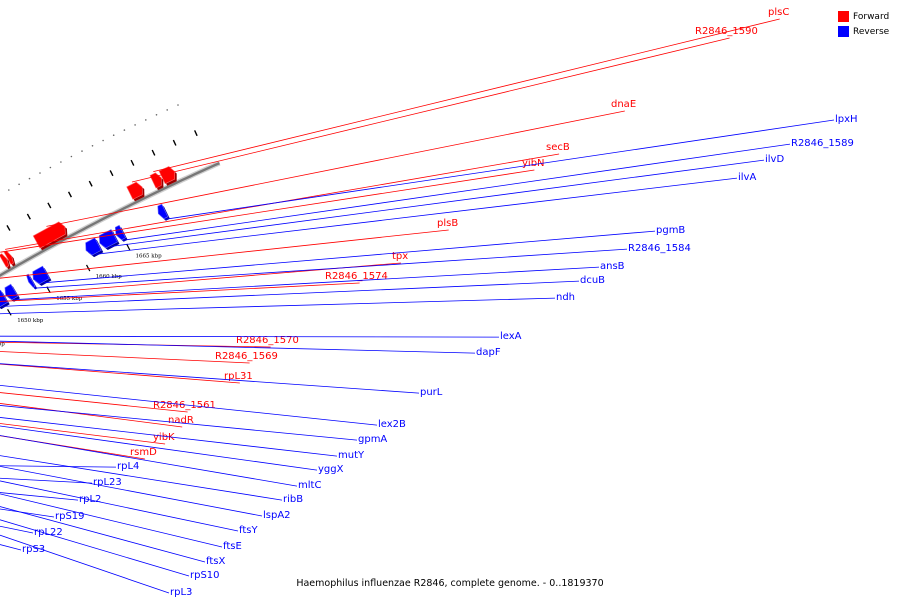 The height and width of the screenshot is (600, 900). What do you see at coordinates (90, 499) in the screenshot?
I see `gene-label: rpL2` at bounding box center [90, 499].